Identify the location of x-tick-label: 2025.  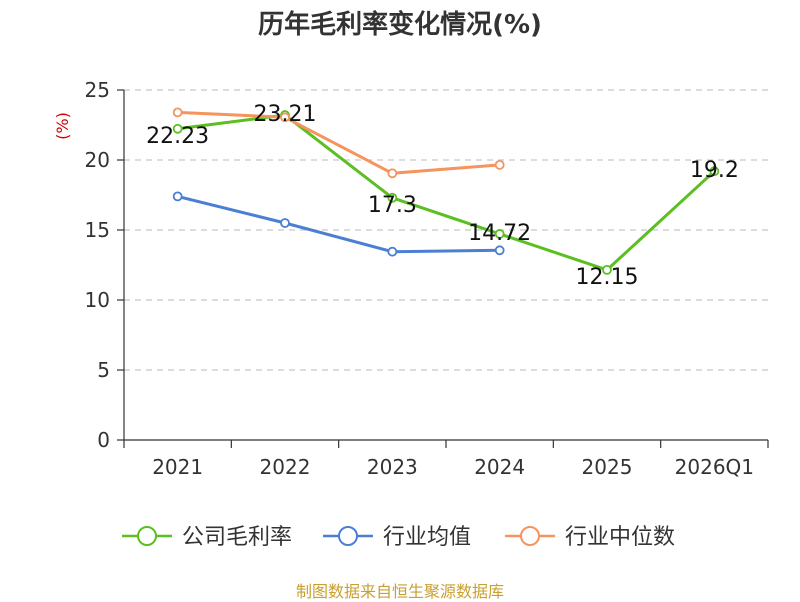
(607, 467).